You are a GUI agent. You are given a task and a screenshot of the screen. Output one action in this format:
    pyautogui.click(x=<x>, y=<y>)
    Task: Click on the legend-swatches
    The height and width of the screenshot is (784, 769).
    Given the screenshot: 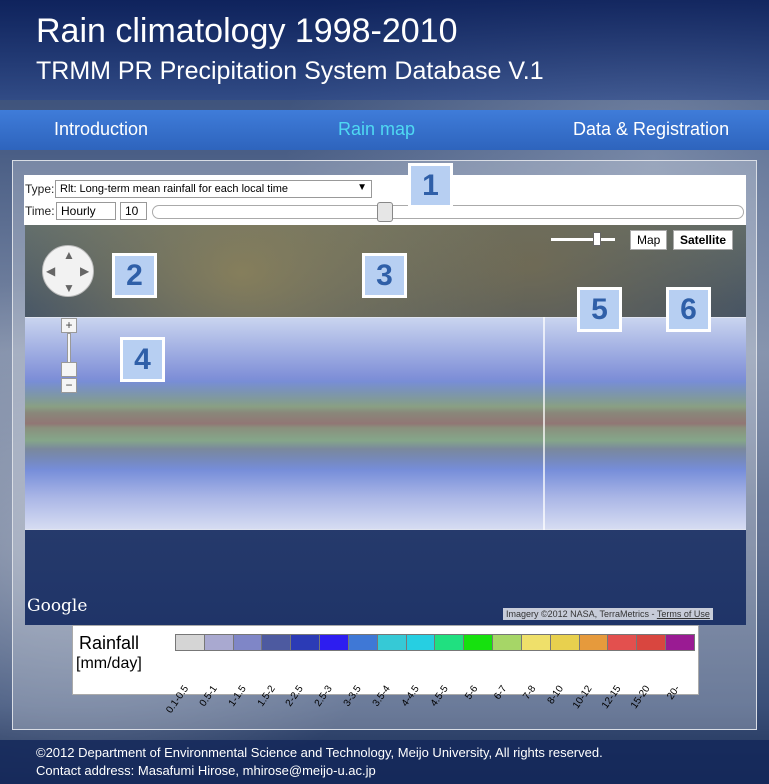 What is the action you would take?
    pyautogui.click(x=435, y=642)
    